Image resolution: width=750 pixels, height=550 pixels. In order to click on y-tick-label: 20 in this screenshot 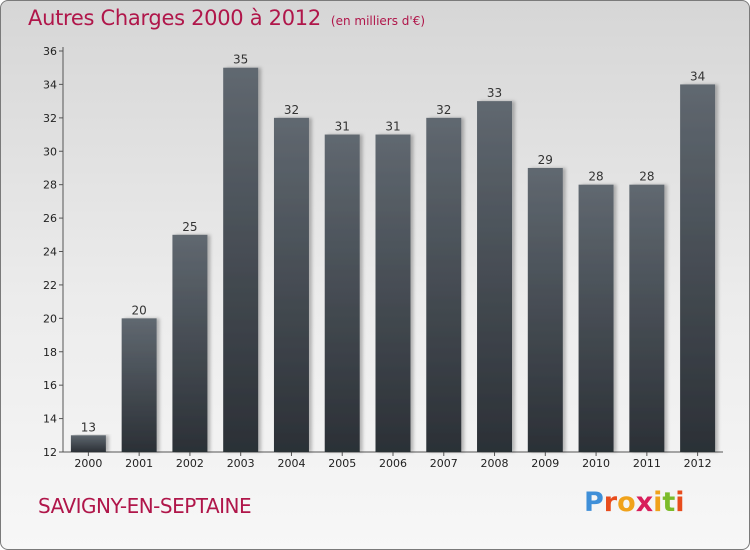, I will do `click(50, 318)`.